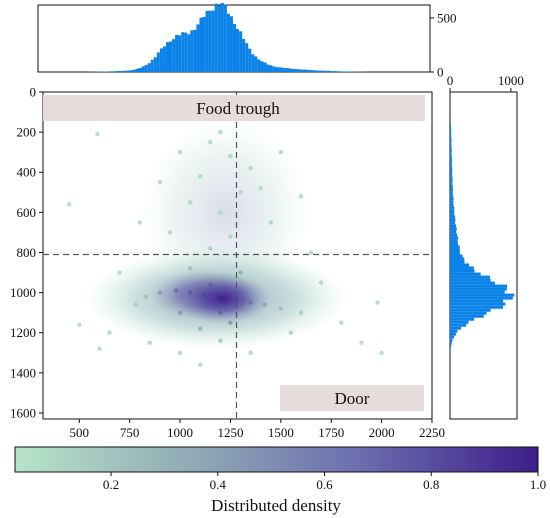 This screenshot has width=550, height=518. What do you see at coordinates (130, 432) in the screenshot?
I see `x-tick-label: 750` at bounding box center [130, 432].